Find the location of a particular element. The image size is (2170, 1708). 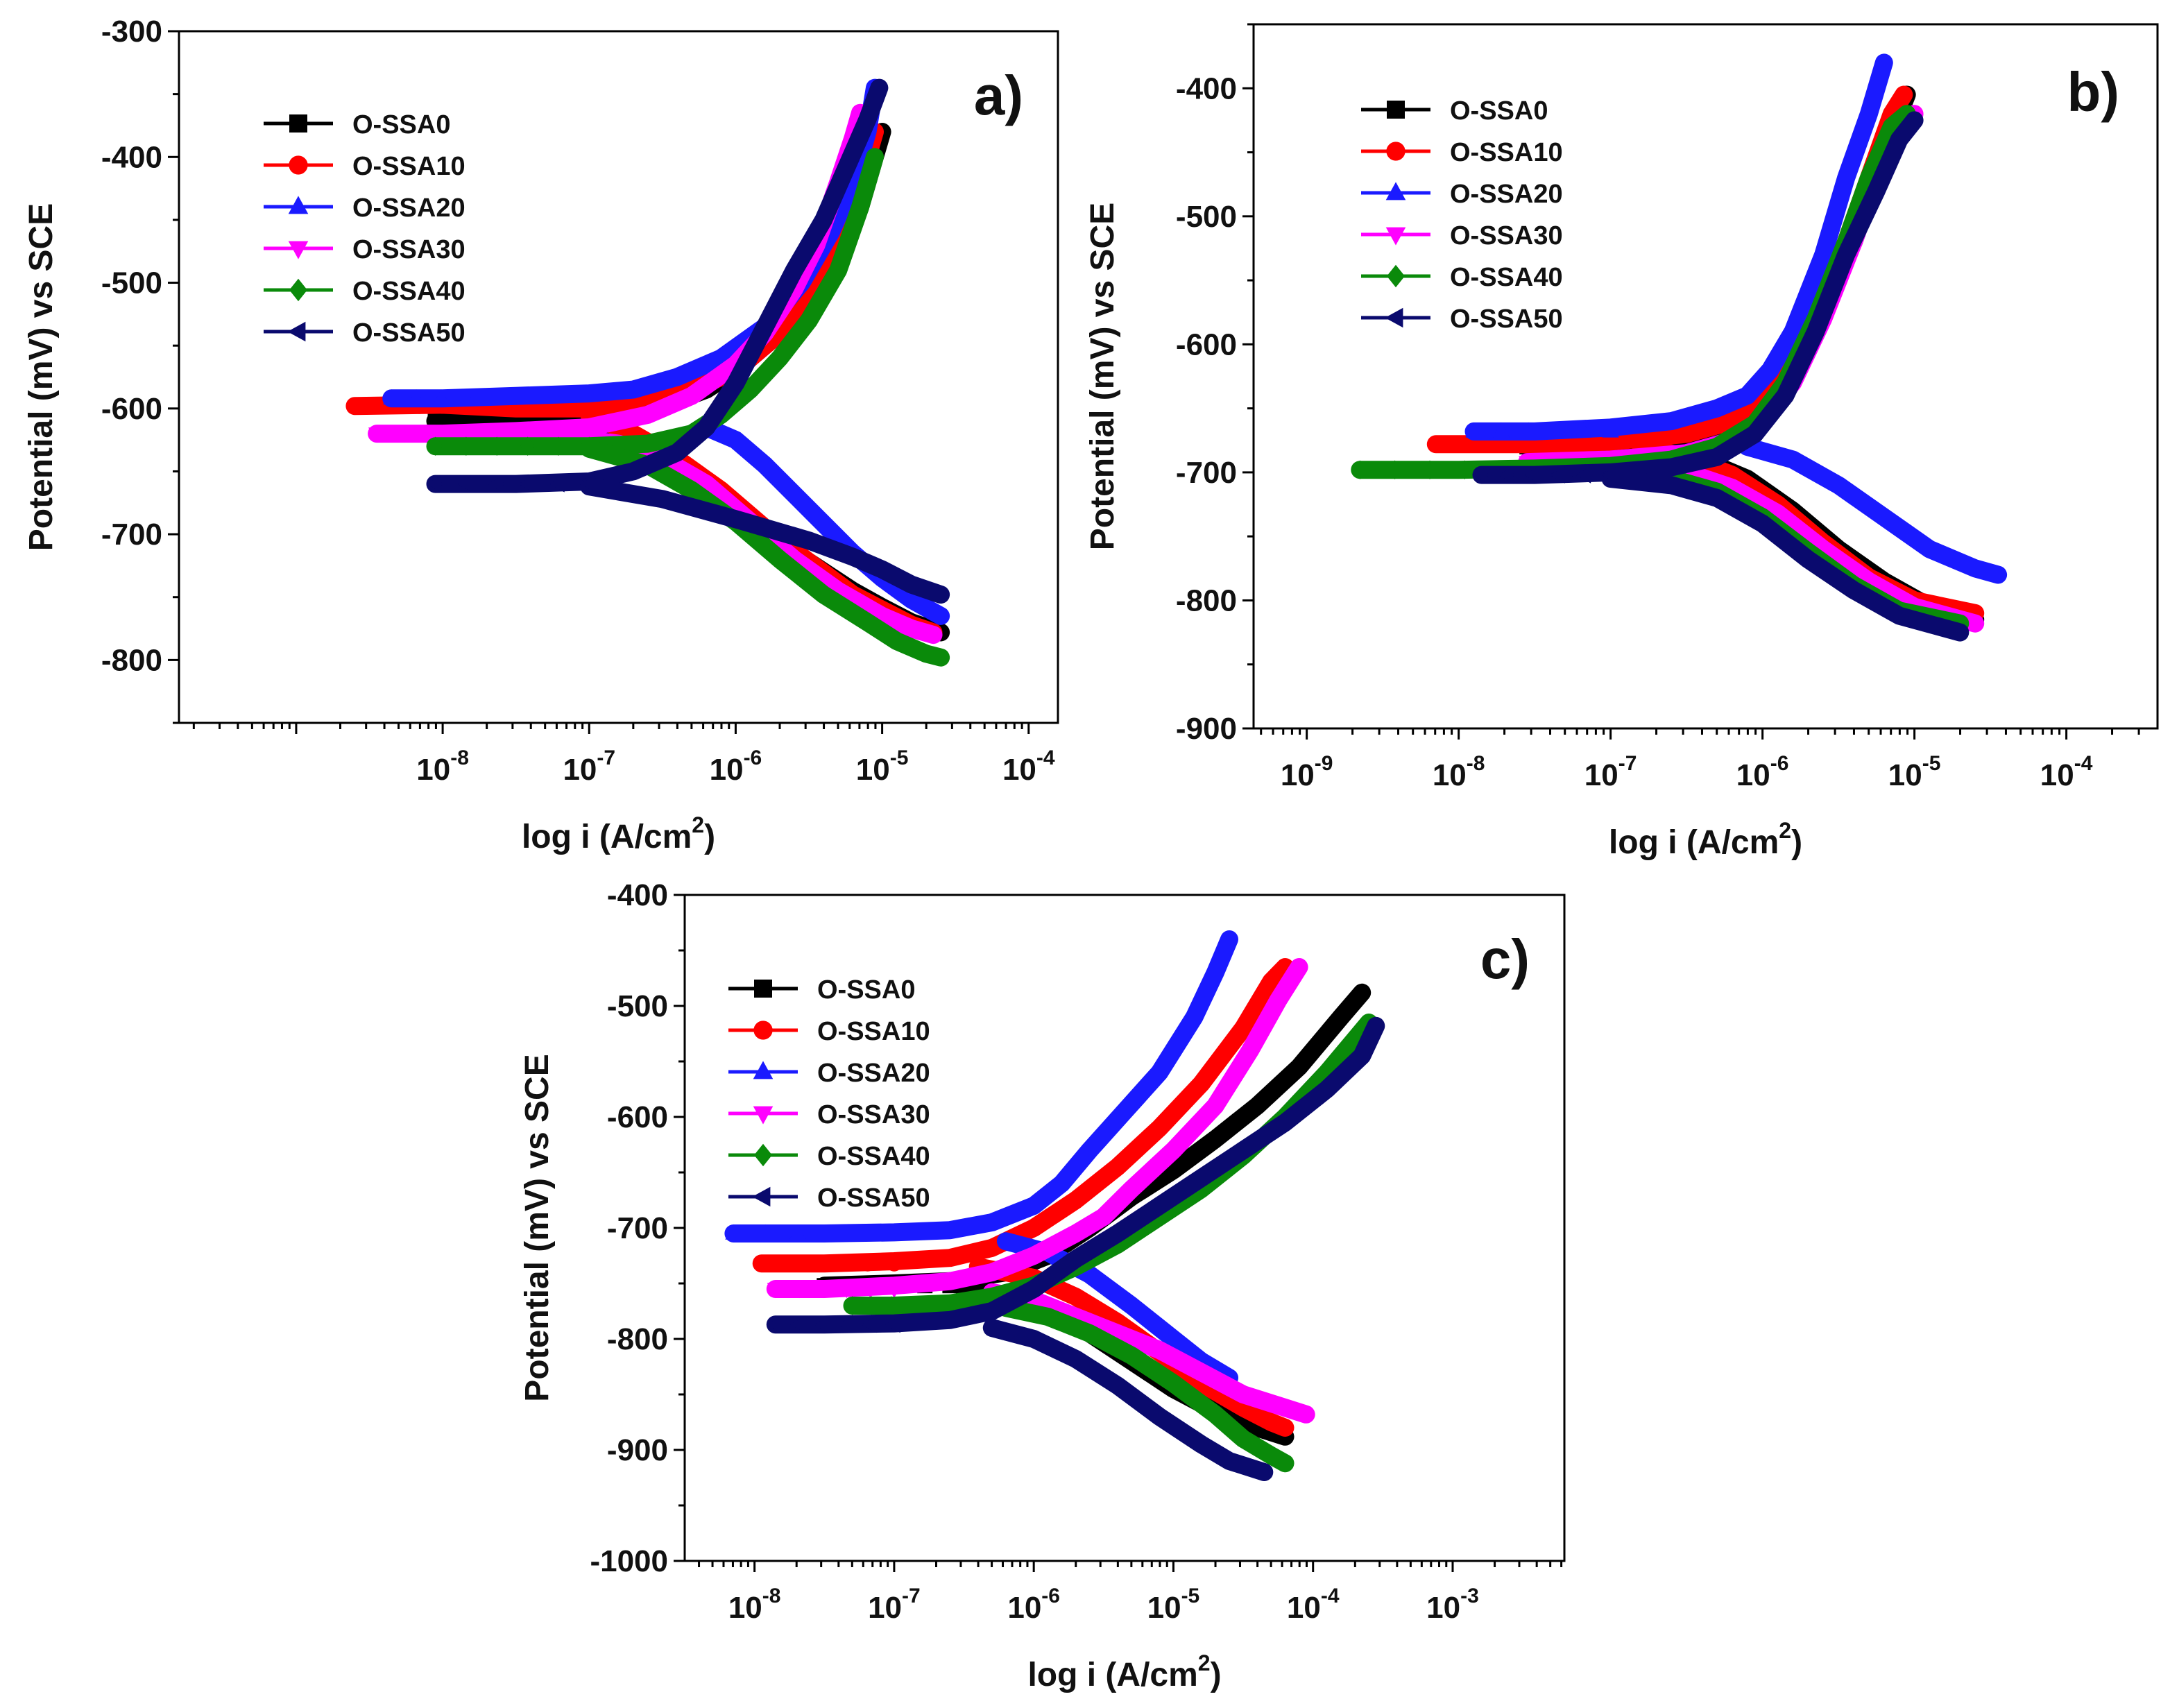

y-tick-label: -600 is located at coordinates (638, 1117).